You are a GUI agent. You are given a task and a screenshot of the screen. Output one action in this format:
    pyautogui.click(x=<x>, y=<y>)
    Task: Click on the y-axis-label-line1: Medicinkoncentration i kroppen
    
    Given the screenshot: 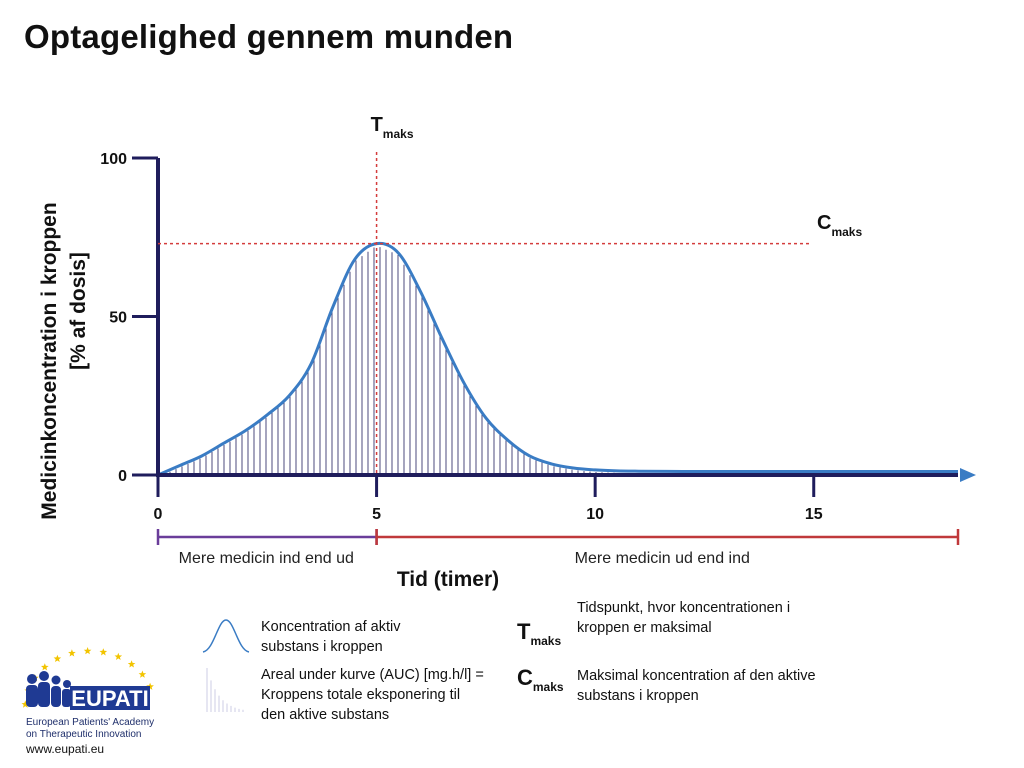 What is the action you would take?
    pyautogui.click(x=49, y=360)
    